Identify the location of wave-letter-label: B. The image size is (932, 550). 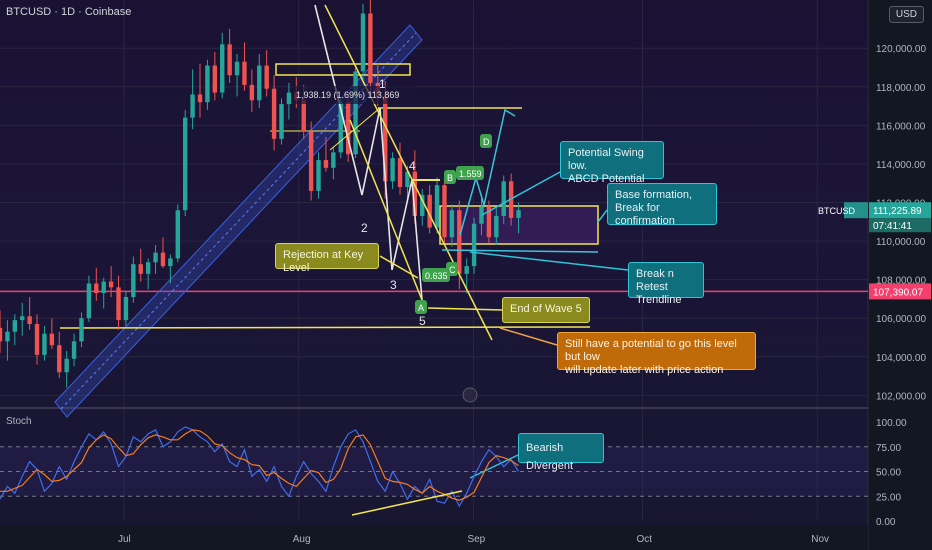
(450, 178).